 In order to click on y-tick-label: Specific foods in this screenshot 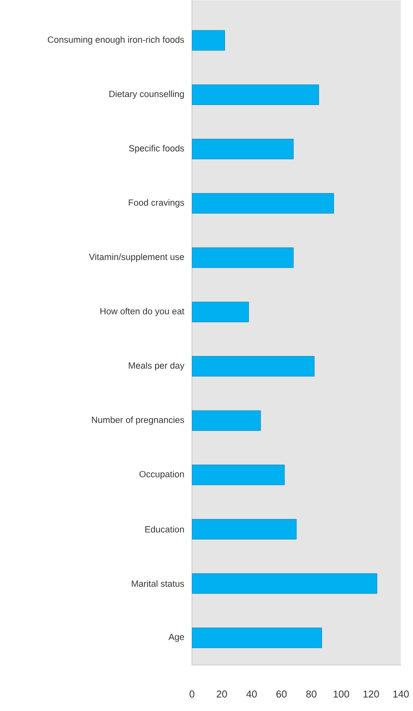, I will do `click(156, 149)`.